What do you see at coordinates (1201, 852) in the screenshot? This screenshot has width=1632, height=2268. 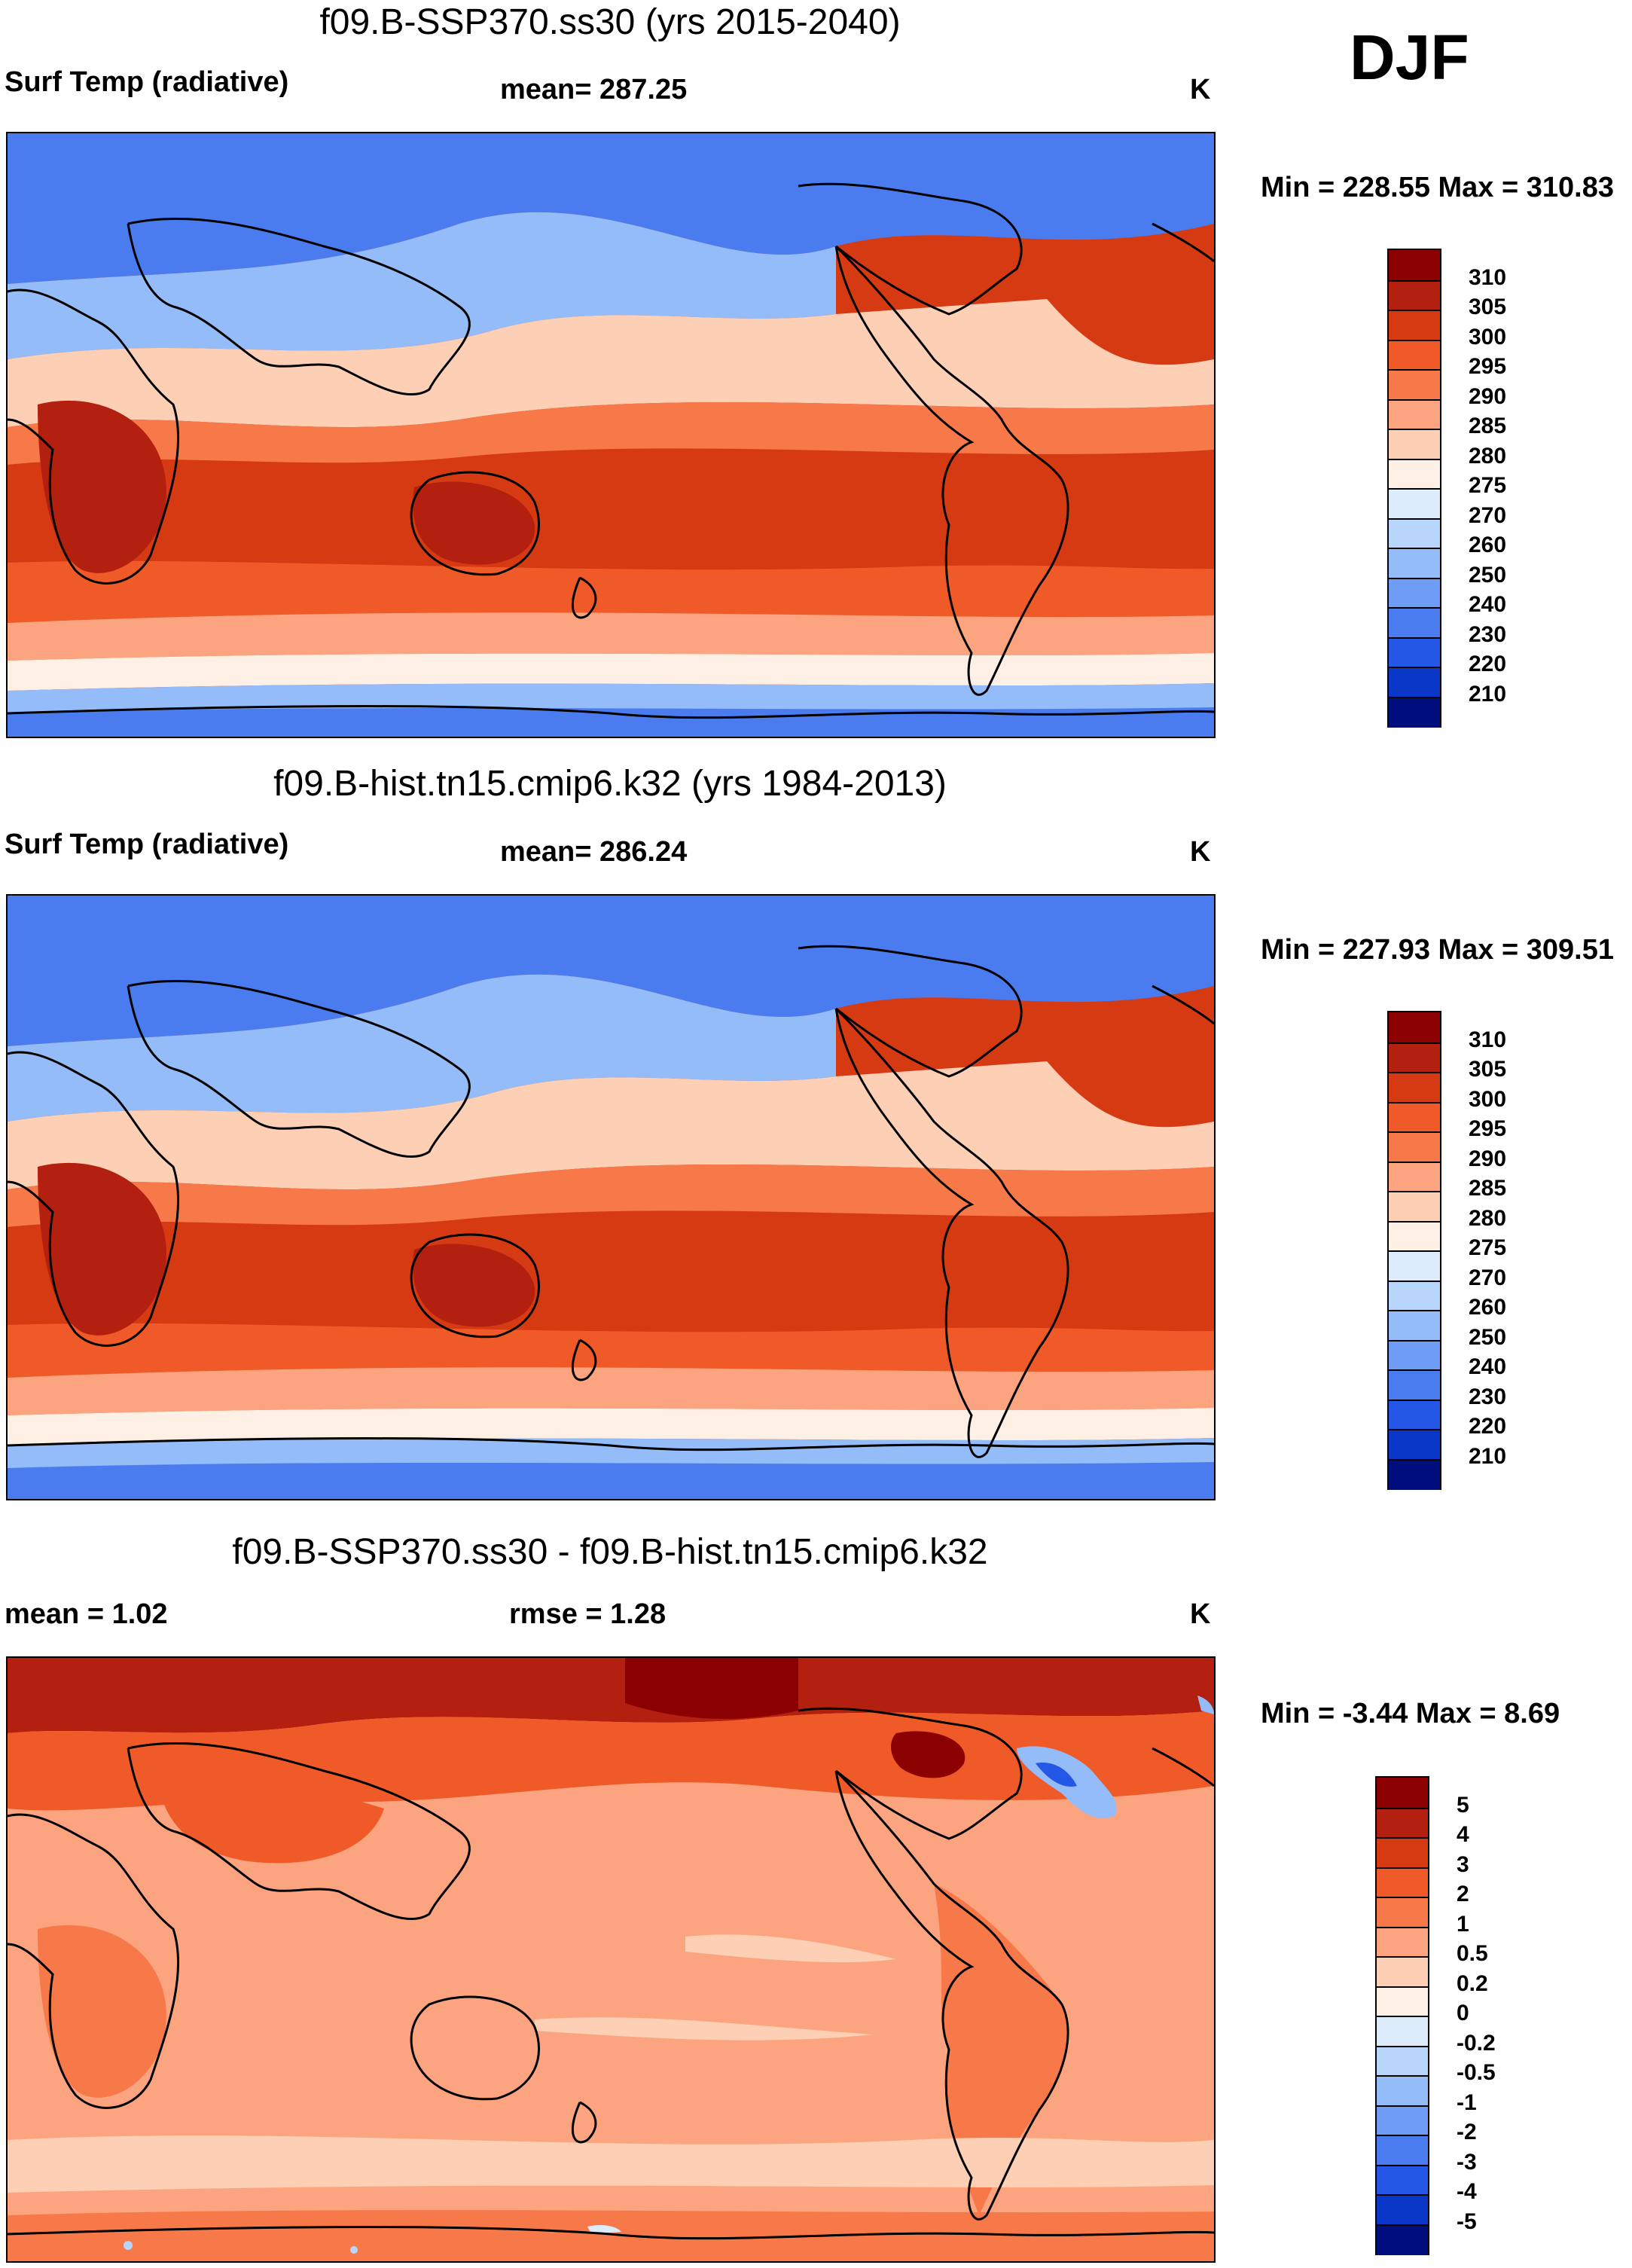 I see `panel-2-units: K` at bounding box center [1201, 852].